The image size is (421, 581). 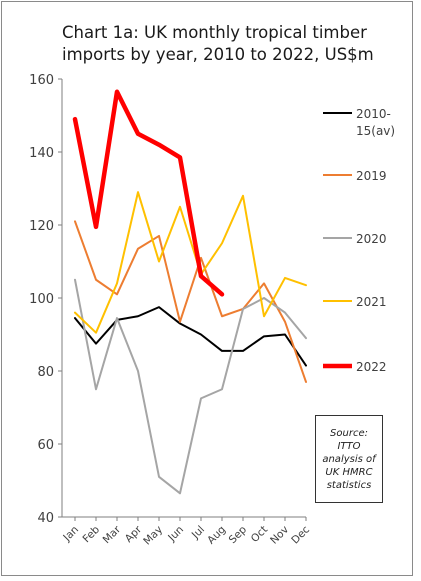 I want to click on series-line-2021, so click(x=190, y=262).